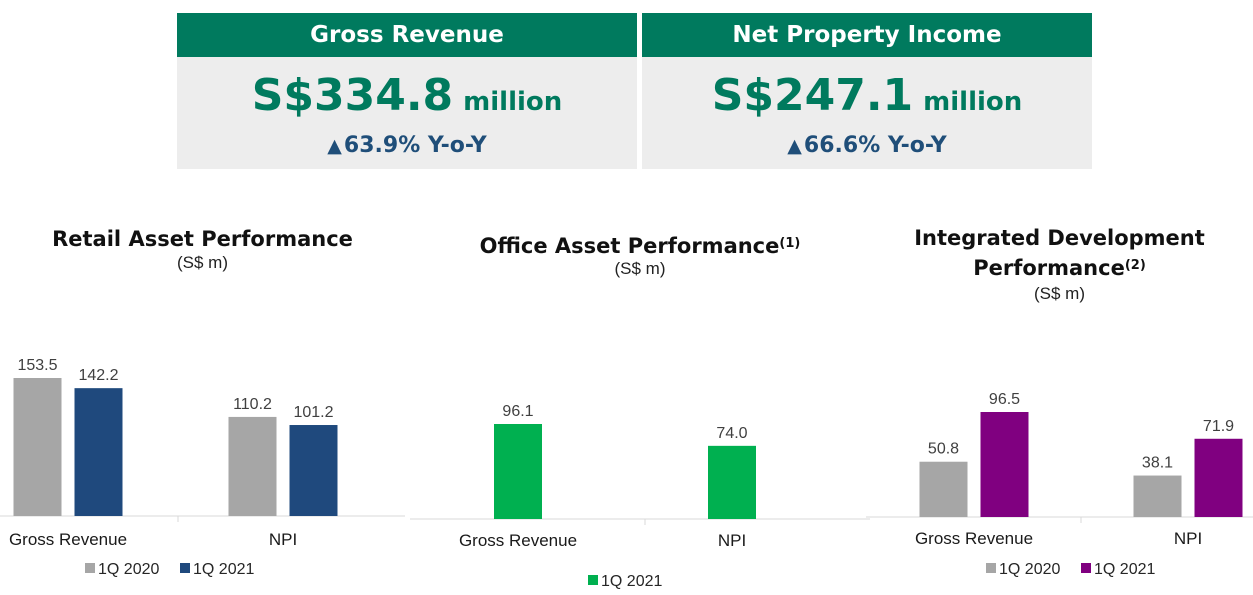  I want to click on data-label: 96.1, so click(517, 411).